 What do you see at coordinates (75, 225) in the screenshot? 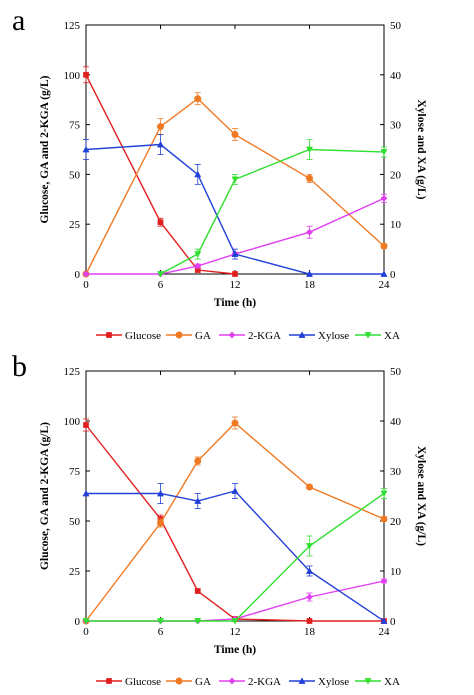
I see `y-tick-label: 25` at bounding box center [75, 225].